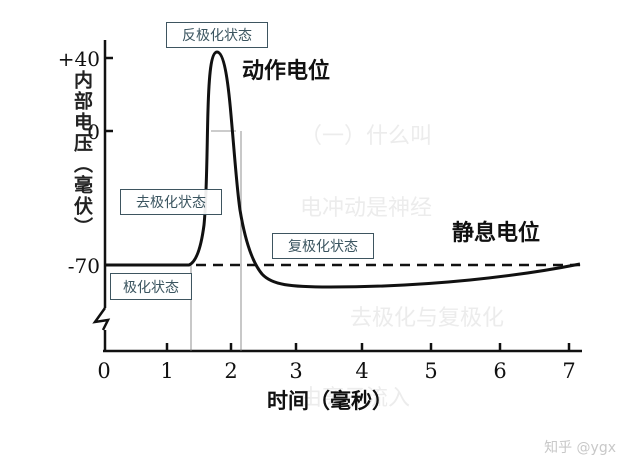 This screenshot has height=471, width=630. Describe the element at coordinates (366, 208) in the screenshot. I see `background-scan-text: 电冲动是神经` at that location.